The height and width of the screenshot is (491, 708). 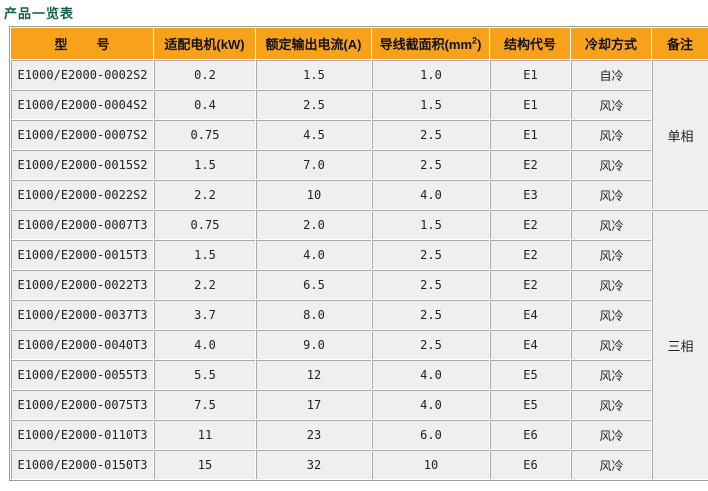 I want to click on cell-model: E1000/E2000-0150T3, so click(x=82, y=464).